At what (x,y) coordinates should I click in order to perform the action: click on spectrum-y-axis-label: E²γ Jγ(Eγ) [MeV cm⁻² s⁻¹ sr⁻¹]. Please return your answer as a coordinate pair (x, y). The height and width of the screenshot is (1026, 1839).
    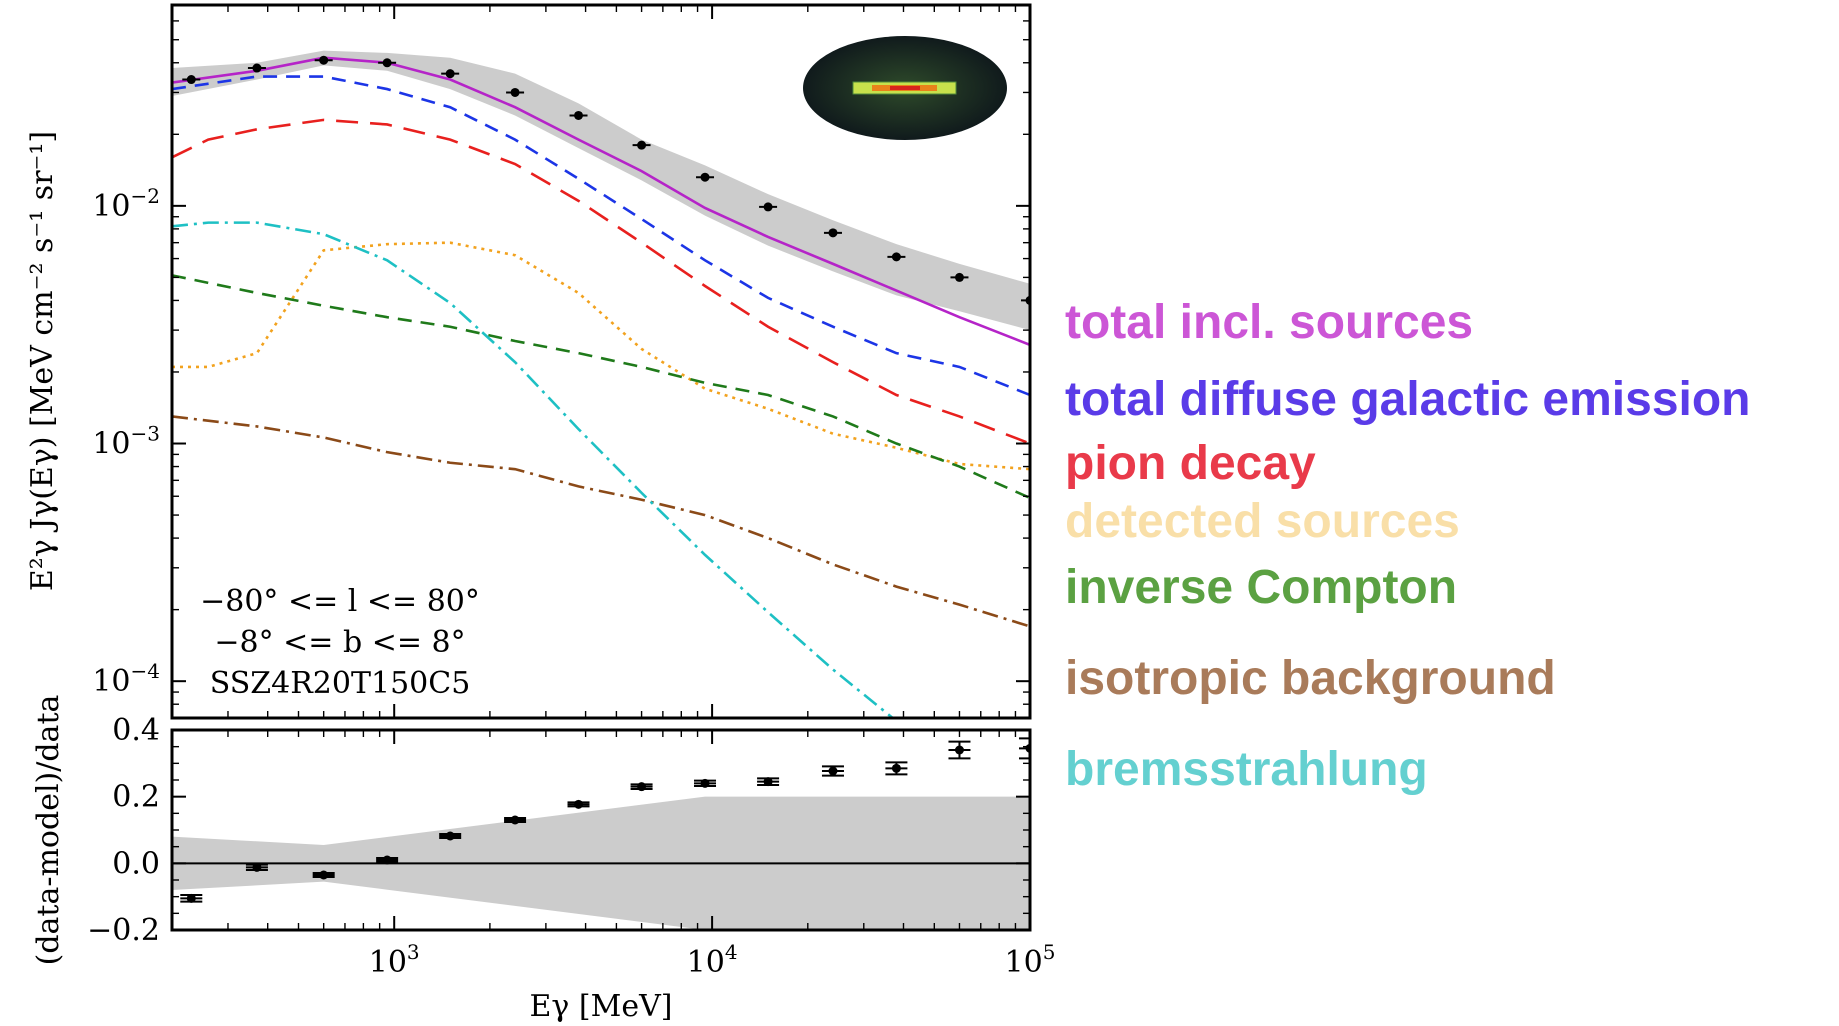
    Looking at the image, I should click on (42, 361).